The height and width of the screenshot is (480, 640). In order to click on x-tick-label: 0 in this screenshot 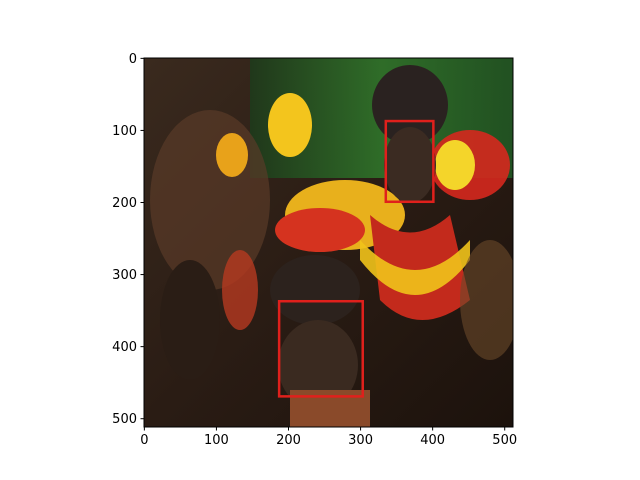, I will do `click(144, 440)`.